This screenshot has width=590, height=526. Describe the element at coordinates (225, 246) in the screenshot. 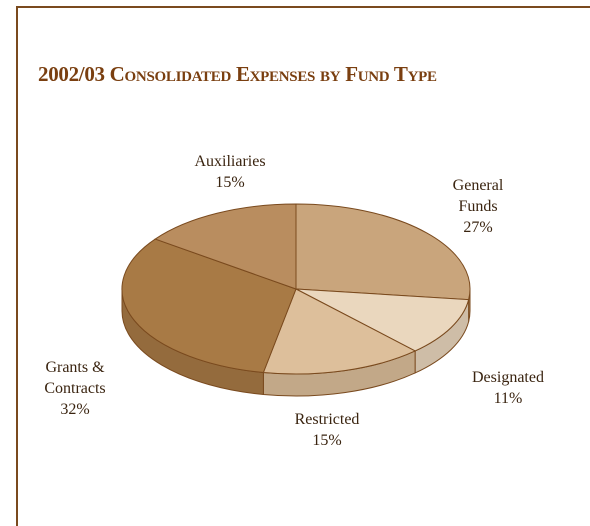

I see `pie-slice-auxiliaries` at that location.